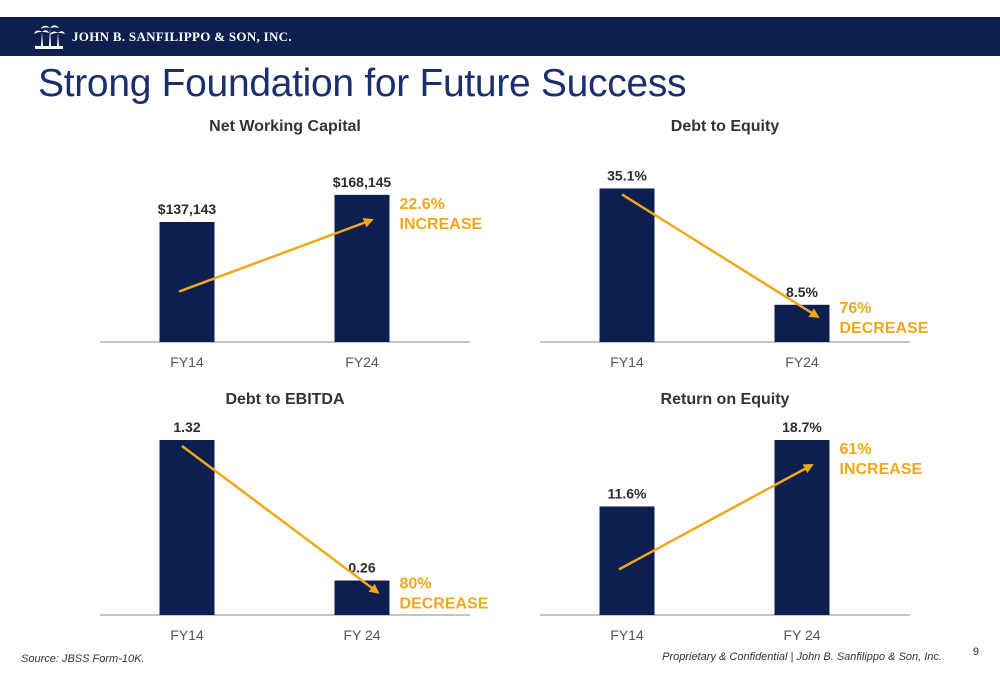 This screenshot has width=1000, height=685. Describe the element at coordinates (83, 659) in the screenshot. I see `source-note: Source: JBSS Form-10K.` at that location.